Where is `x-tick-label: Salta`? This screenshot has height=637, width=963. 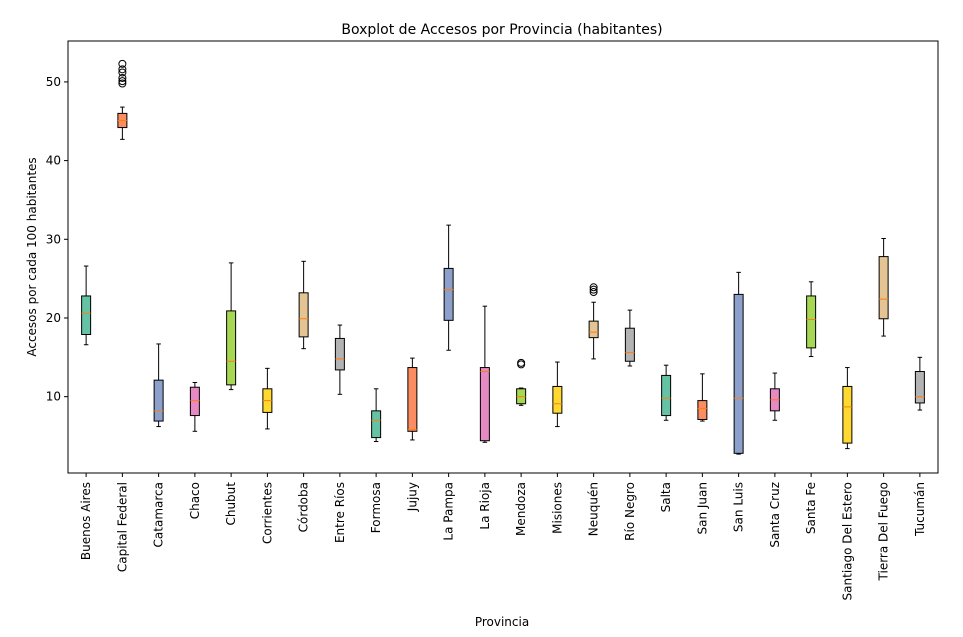
x-tick-label: Salta is located at coordinates (666, 497).